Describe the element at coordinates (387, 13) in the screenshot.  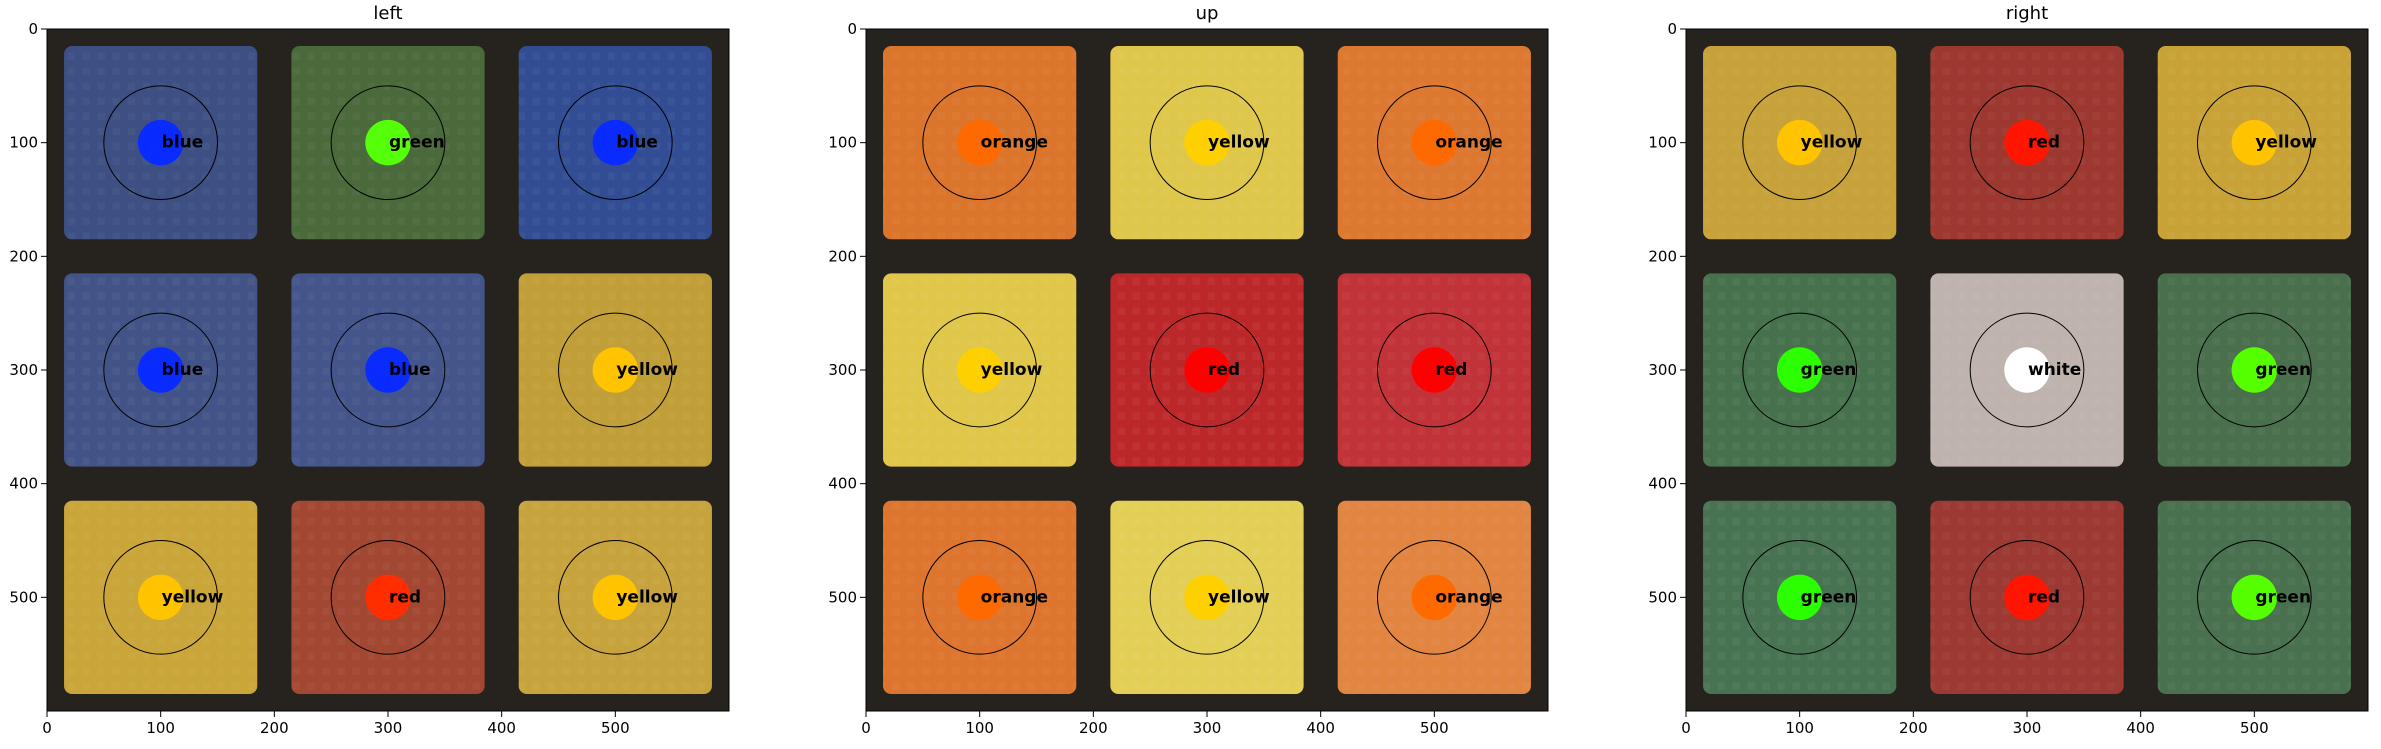
I see `panel-title: left` at that location.